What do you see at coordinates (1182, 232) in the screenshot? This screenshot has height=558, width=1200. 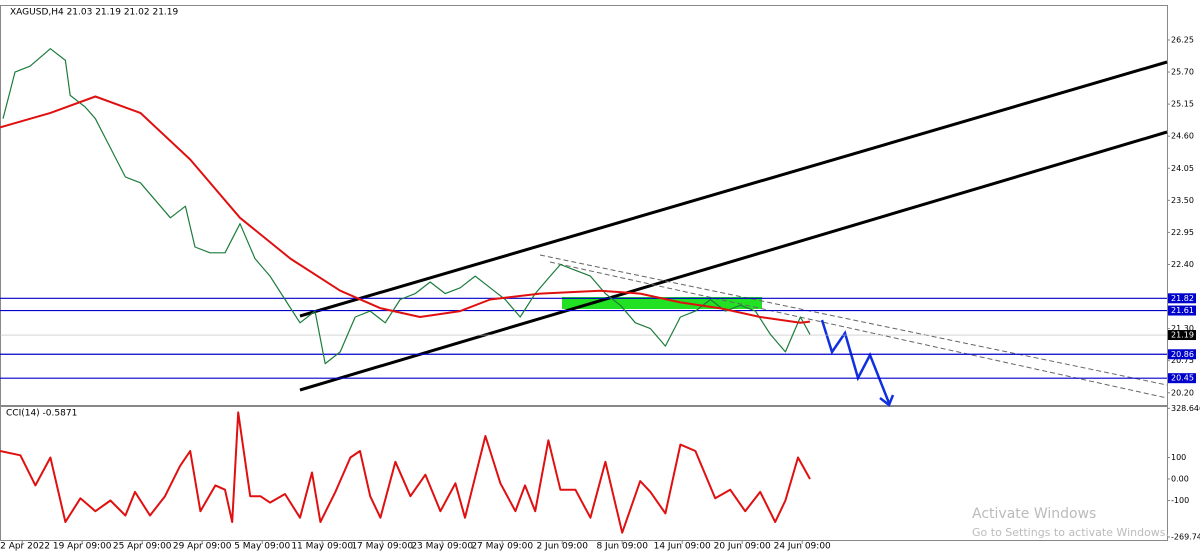 I see `y-tick-label: 22.95` at bounding box center [1182, 232].